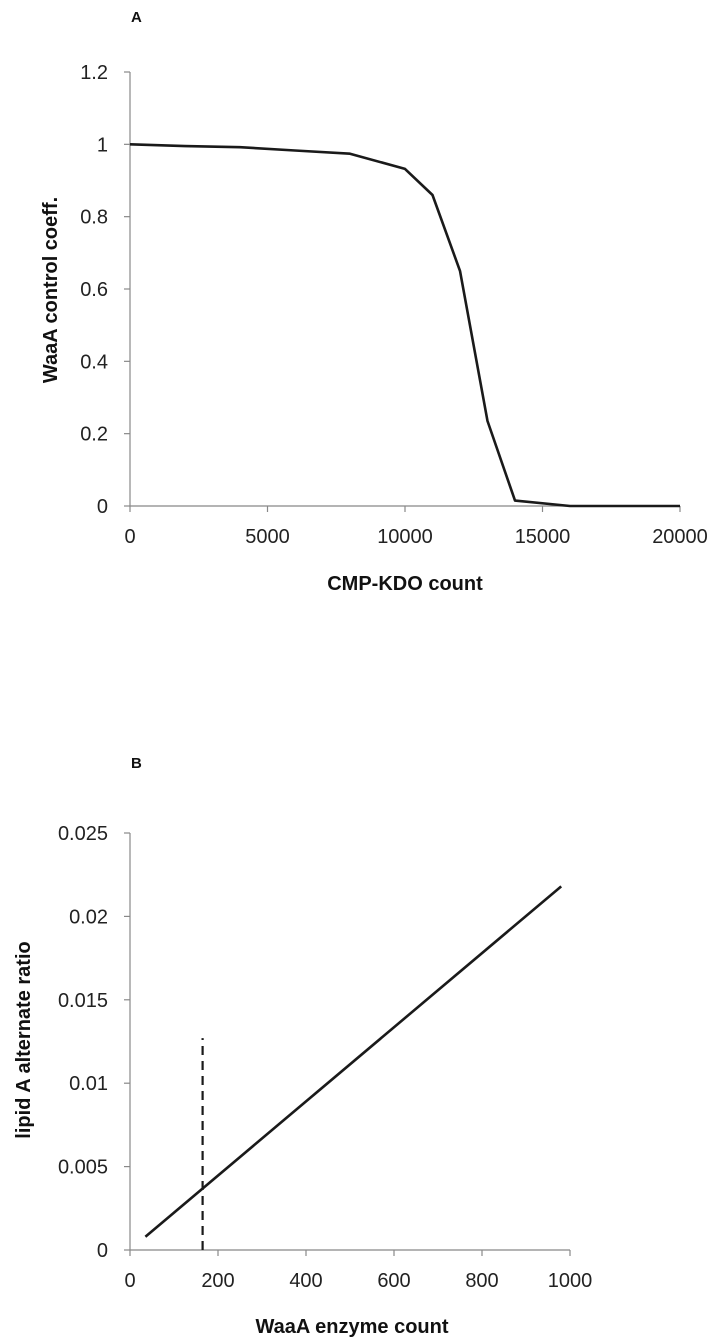 The image size is (713, 1344). What do you see at coordinates (94, 73) in the screenshot?
I see `y-tick-label-a-6: 1.2` at bounding box center [94, 73].